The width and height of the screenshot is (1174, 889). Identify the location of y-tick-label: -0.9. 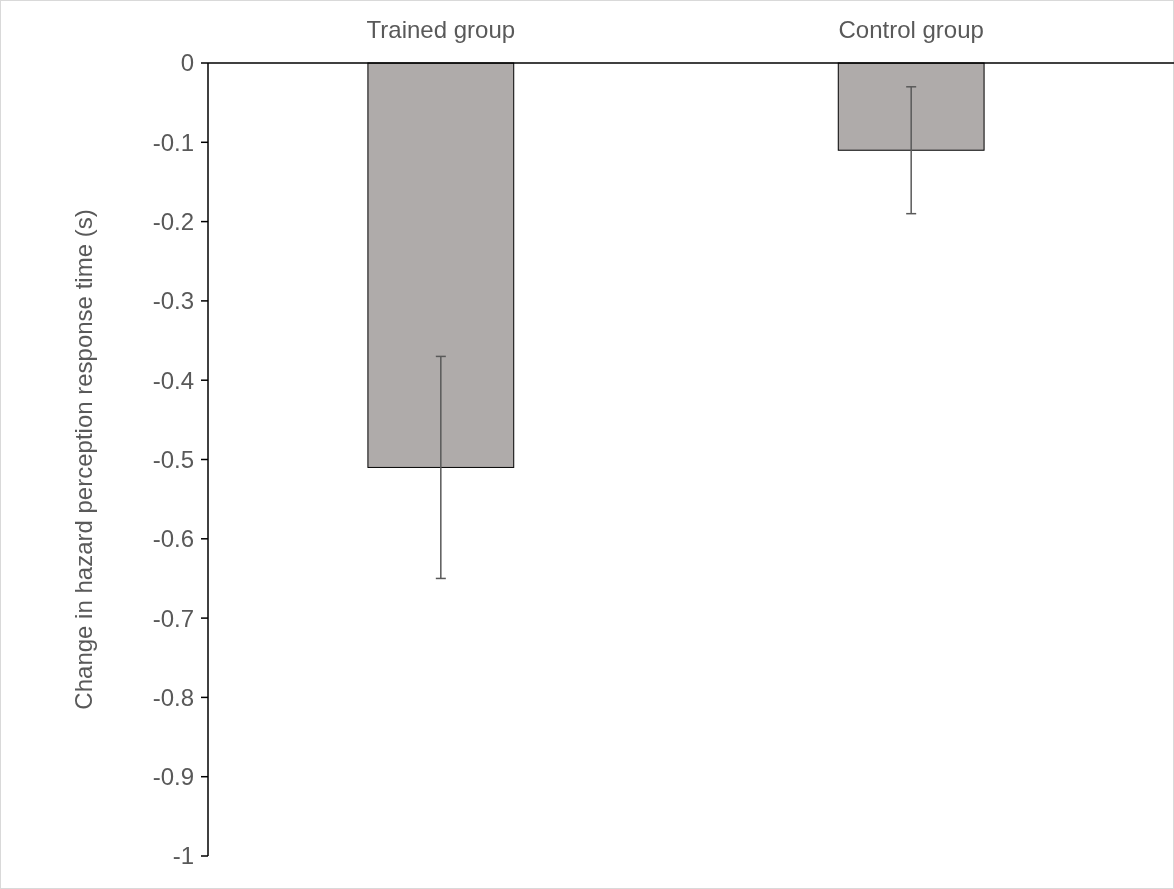
(173, 777).